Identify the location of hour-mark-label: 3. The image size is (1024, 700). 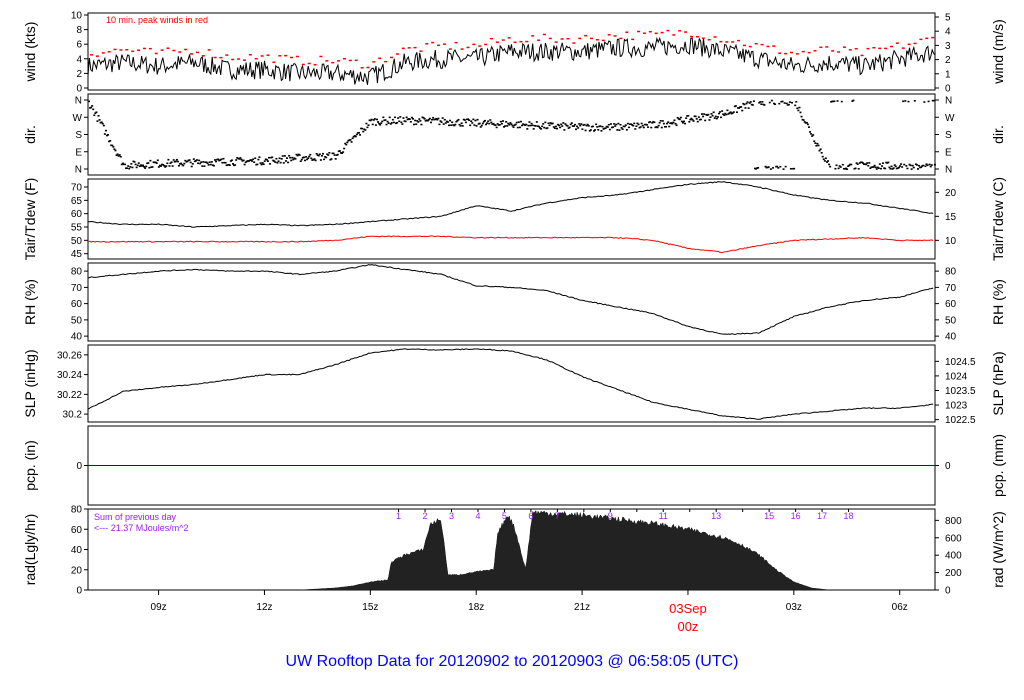
(451, 516).